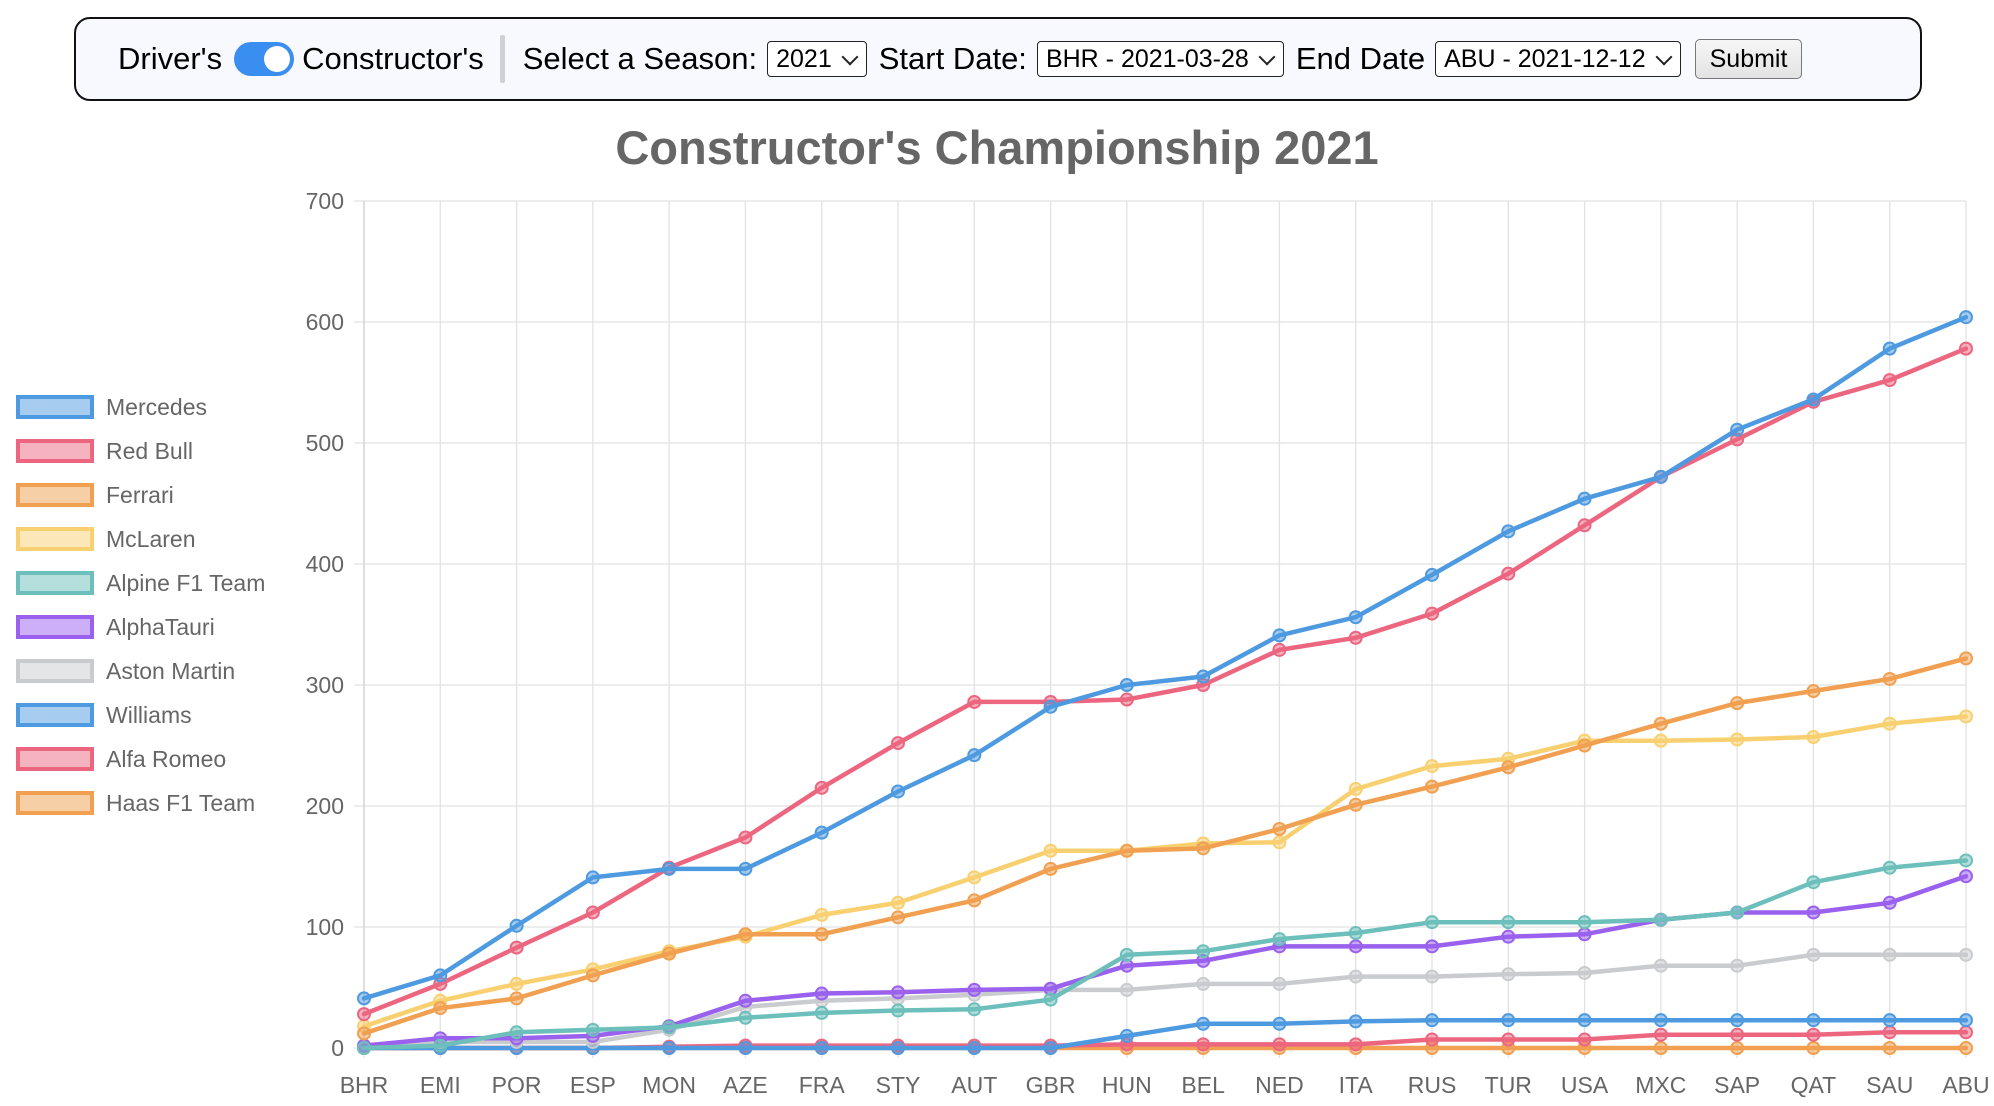 Image resolution: width=1994 pixels, height=1106 pixels. Describe the element at coordinates (1360, 58) in the screenshot. I see `end-date-label: End Date` at that location.